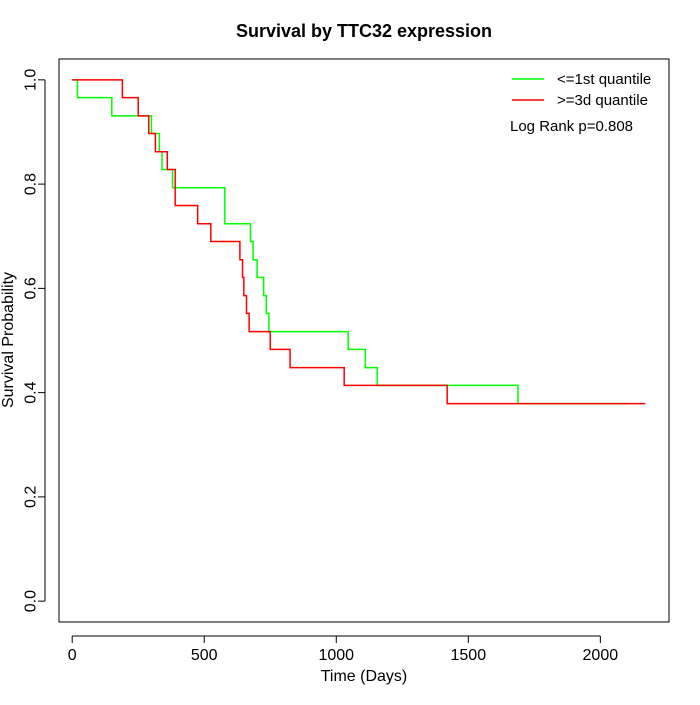  What do you see at coordinates (8, 340) in the screenshot?
I see `y-axis-label: Survival Probability` at bounding box center [8, 340].